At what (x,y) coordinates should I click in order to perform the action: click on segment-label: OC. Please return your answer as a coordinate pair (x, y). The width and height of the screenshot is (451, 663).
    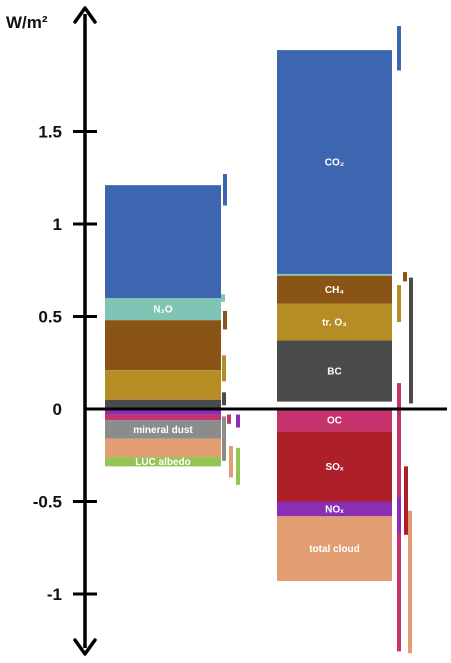
    Looking at the image, I should click on (334, 421).